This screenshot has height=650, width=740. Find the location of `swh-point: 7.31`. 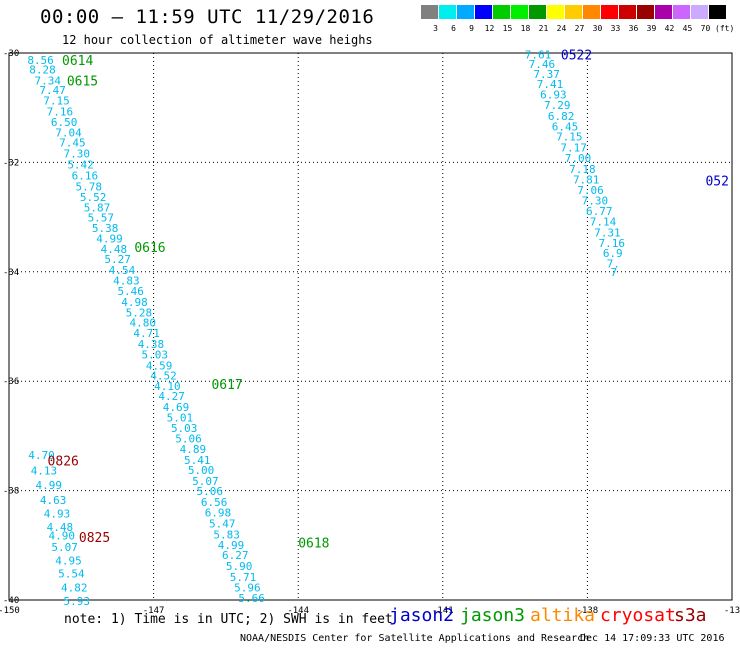

swh-point: 7.31 is located at coordinates (607, 232).